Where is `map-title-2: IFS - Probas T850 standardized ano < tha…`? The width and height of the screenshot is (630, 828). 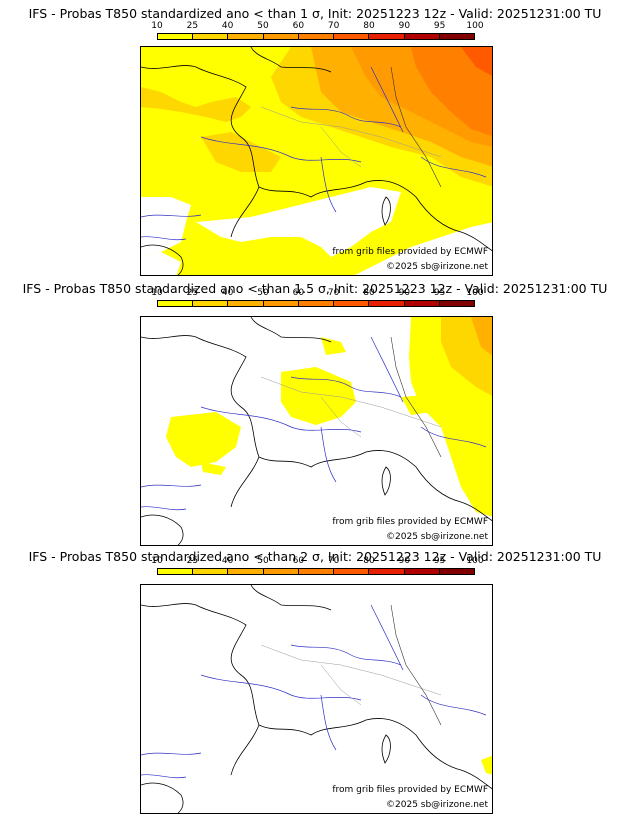 map-title-2: IFS - Probas T850 standardized ano < tha… is located at coordinates (315, 288).